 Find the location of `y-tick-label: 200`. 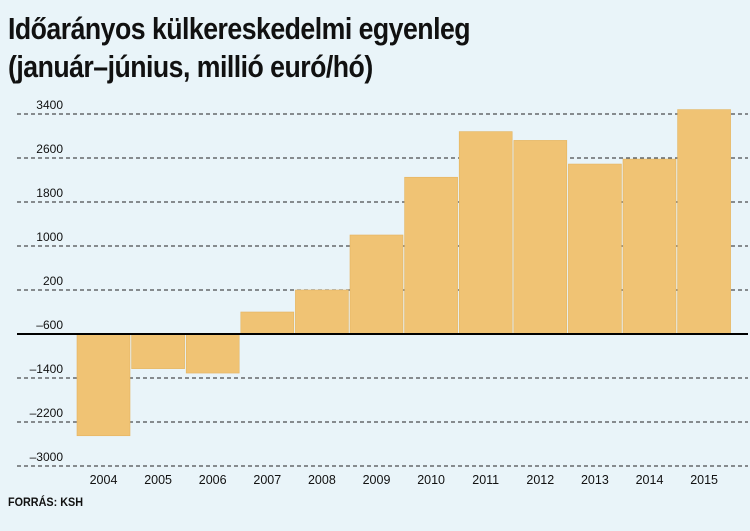

y-tick-label: 200 is located at coordinates (53, 281).